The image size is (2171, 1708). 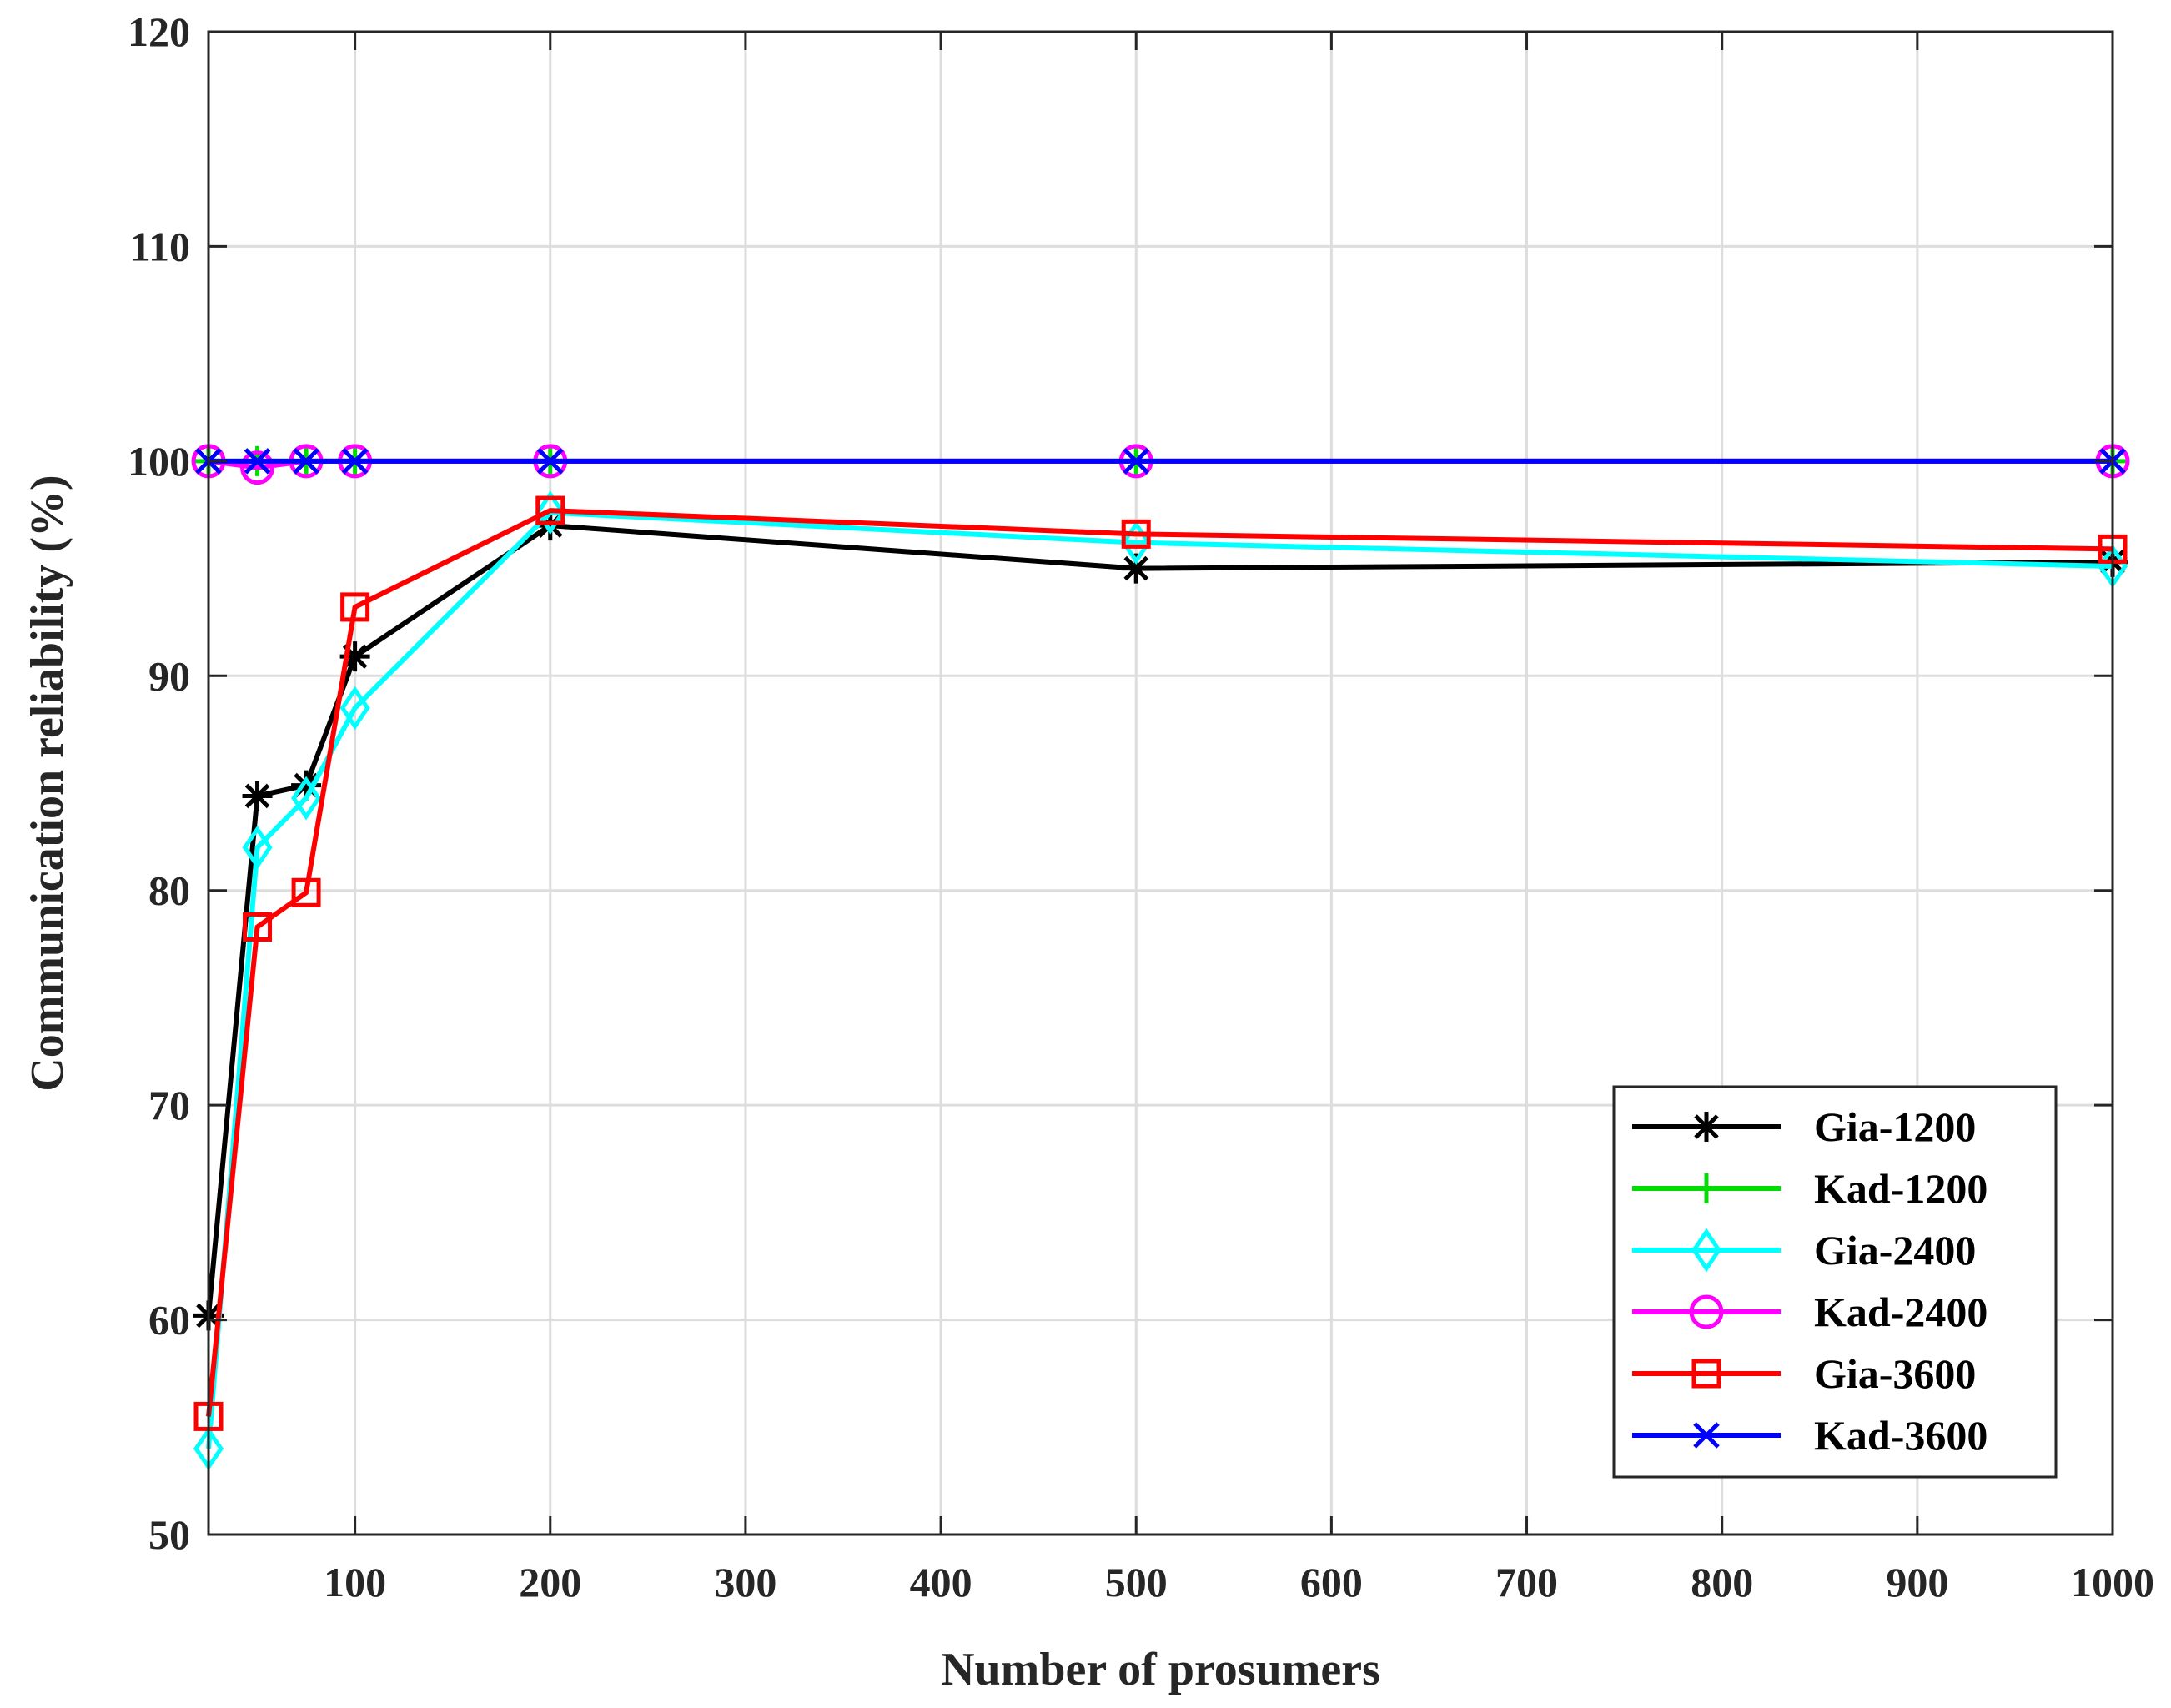 I want to click on legend-label: Gia-2400, so click(x=1895, y=1250).